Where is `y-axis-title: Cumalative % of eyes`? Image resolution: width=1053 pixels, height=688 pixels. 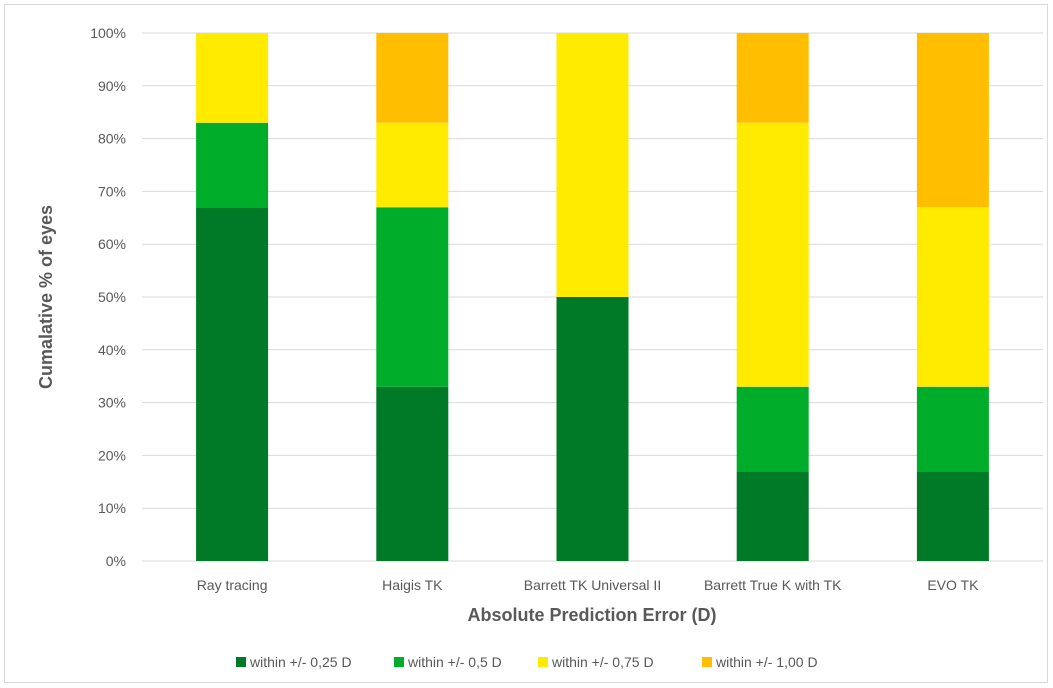 y-axis-title: Cumalative % of eyes is located at coordinates (46, 297).